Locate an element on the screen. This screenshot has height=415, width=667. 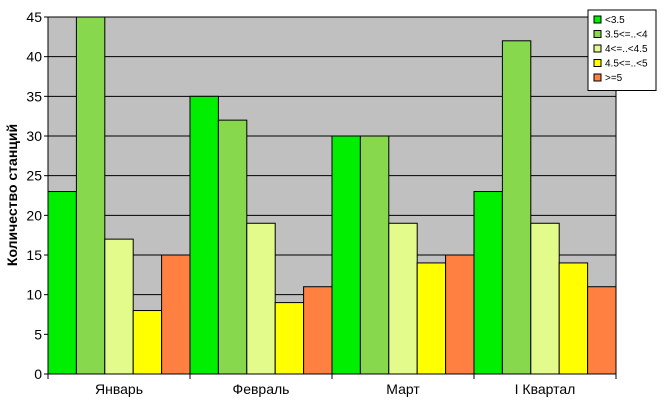
y-tick-label: 20 is located at coordinates (34, 215).